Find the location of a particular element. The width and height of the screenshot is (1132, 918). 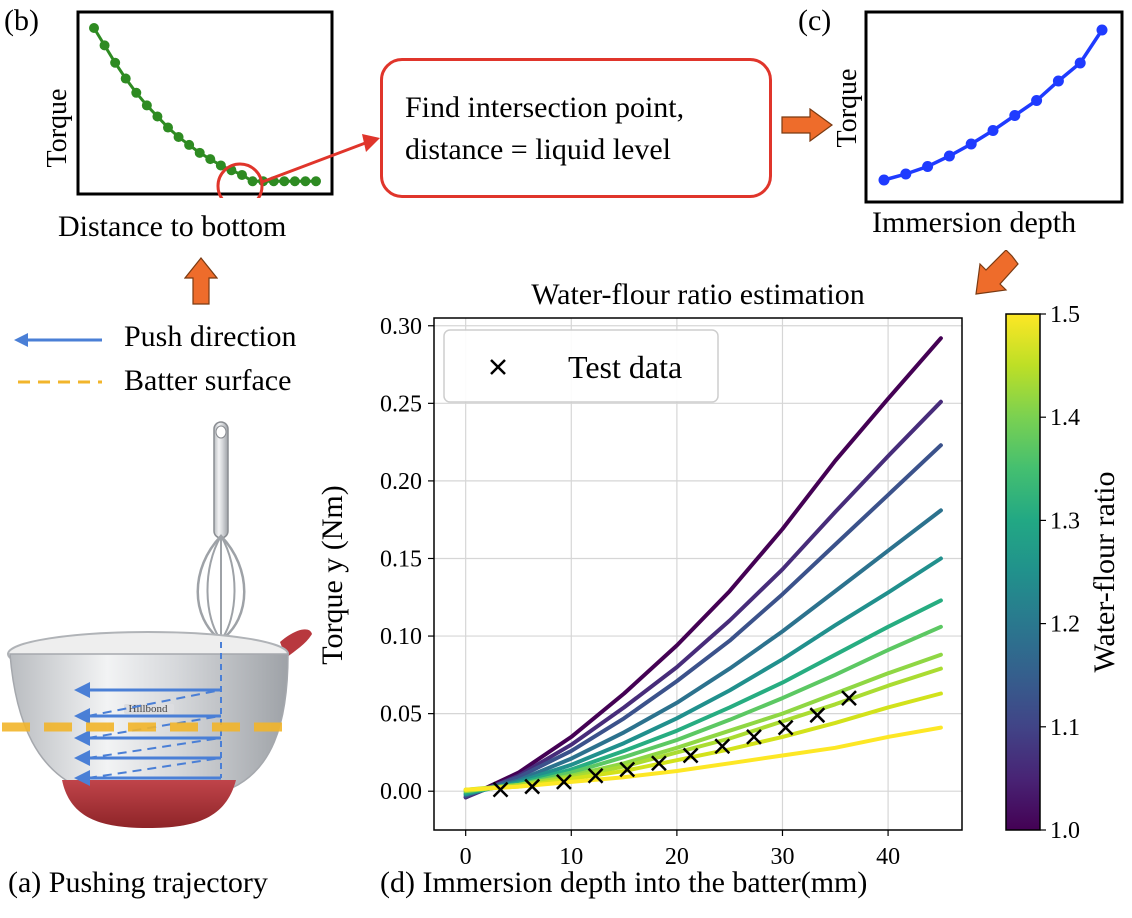

intersection-highlight-circle is located at coordinates (240, 180).